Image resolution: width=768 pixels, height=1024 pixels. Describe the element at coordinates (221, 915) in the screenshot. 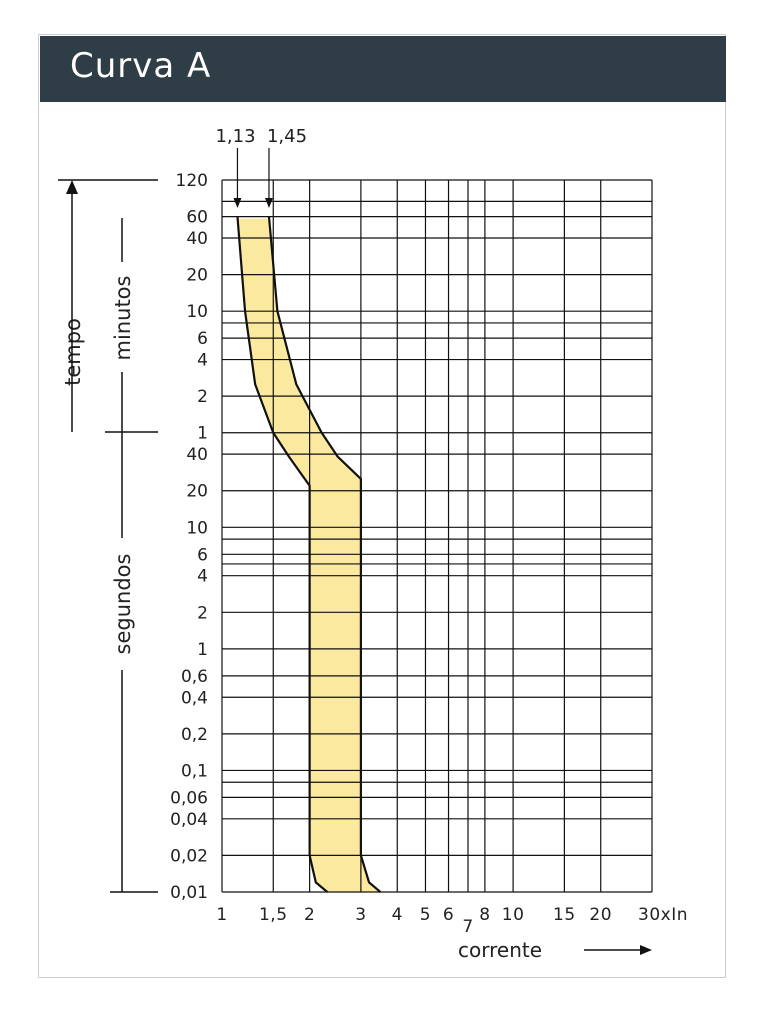

I see `x-tick-label: 1` at that location.